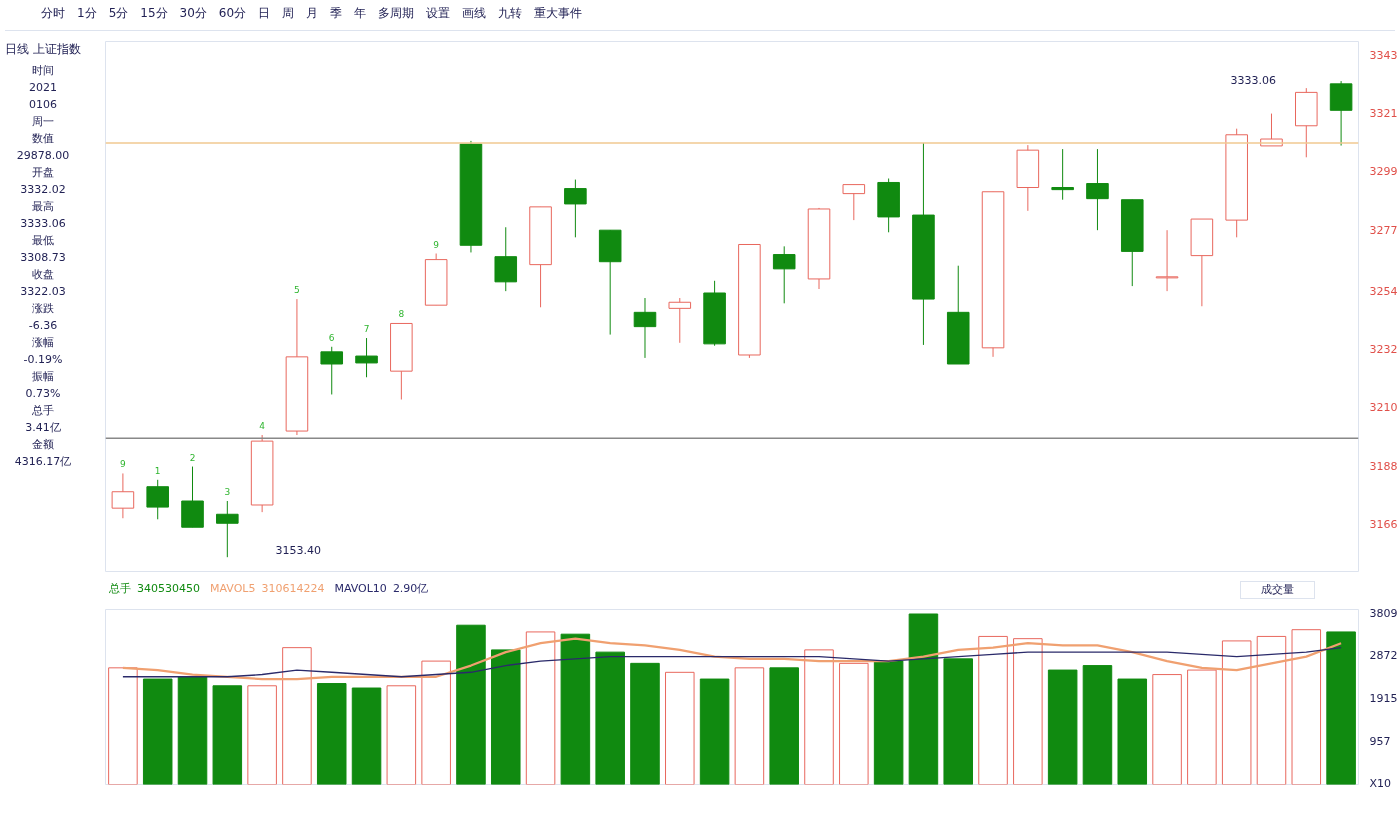 The image size is (1398, 824). Describe the element at coordinates (1383, 114) in the screenshot. I see `y-tick-label: 3321` at that location.